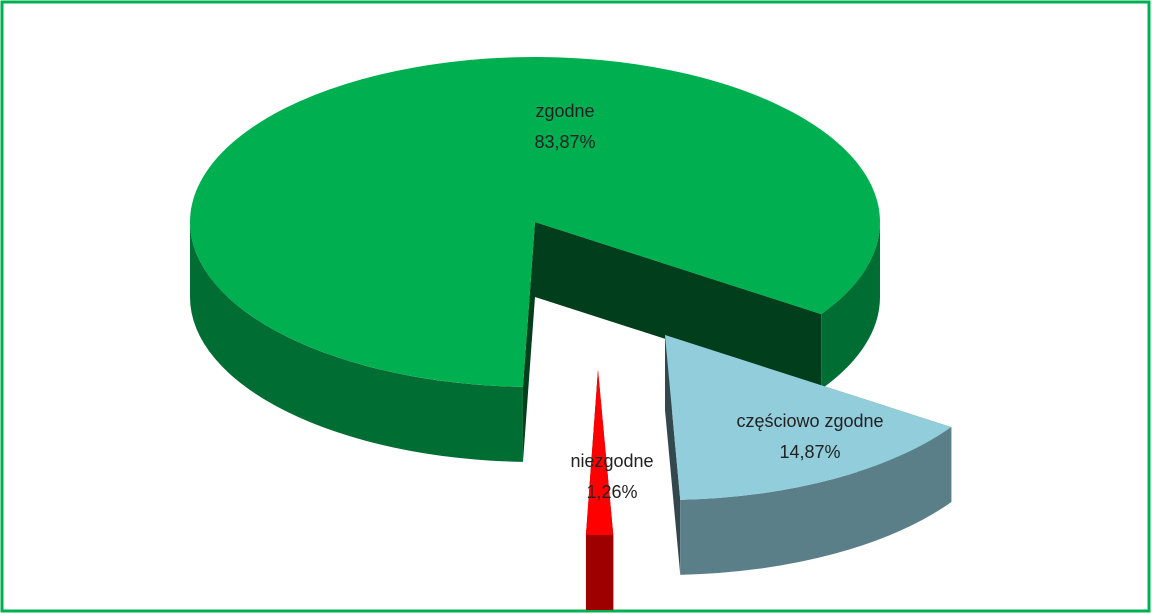 Image resolution: width=1152 pixels, height=614 pixels. What do you see at coordinates (564, 111) in the screenshot?
I see `slice-label: zgodne` at bounding box center [564, 111].